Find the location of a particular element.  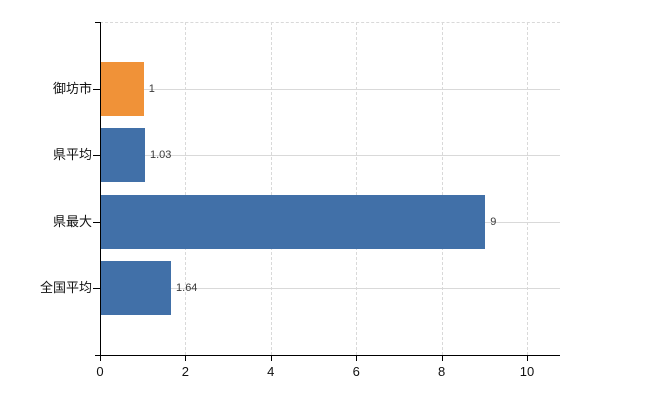

category-label: 県平均 is located at coordinates (72, 155).